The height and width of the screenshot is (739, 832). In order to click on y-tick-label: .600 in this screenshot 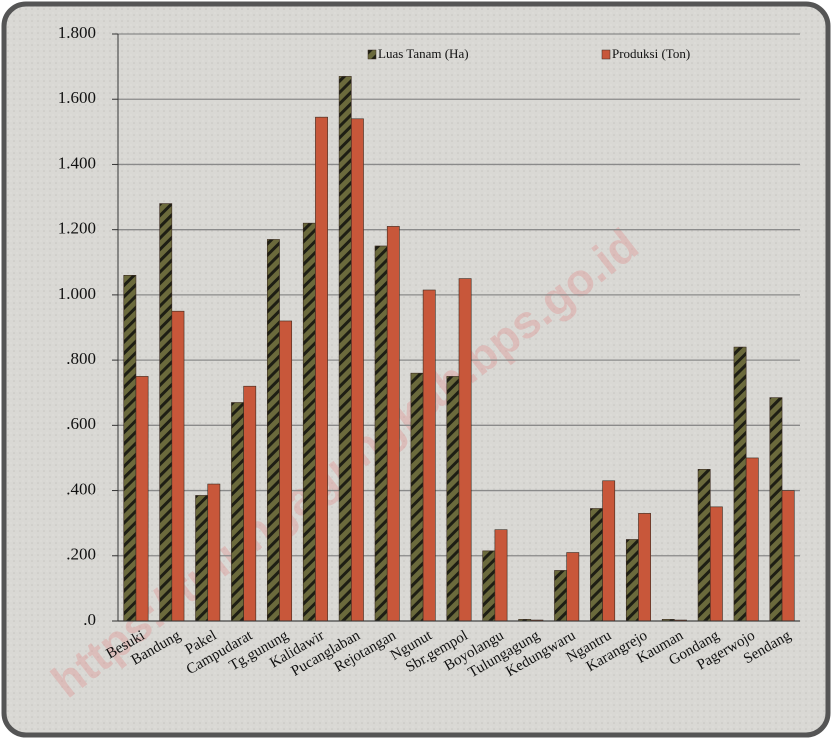, I will do `click(81, 423)`.